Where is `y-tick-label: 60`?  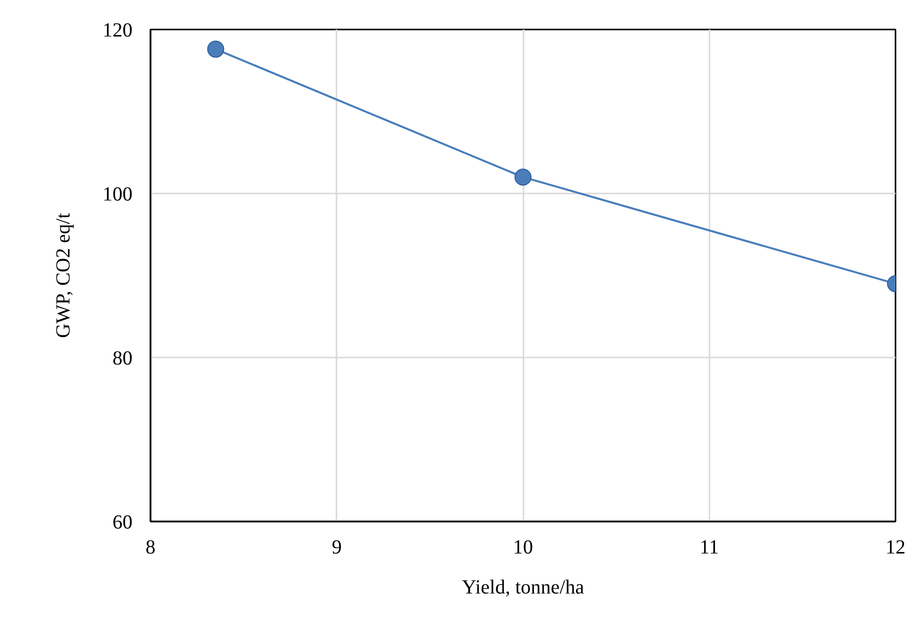 y-tick-label: 60 is located at coordinates (122, 523).